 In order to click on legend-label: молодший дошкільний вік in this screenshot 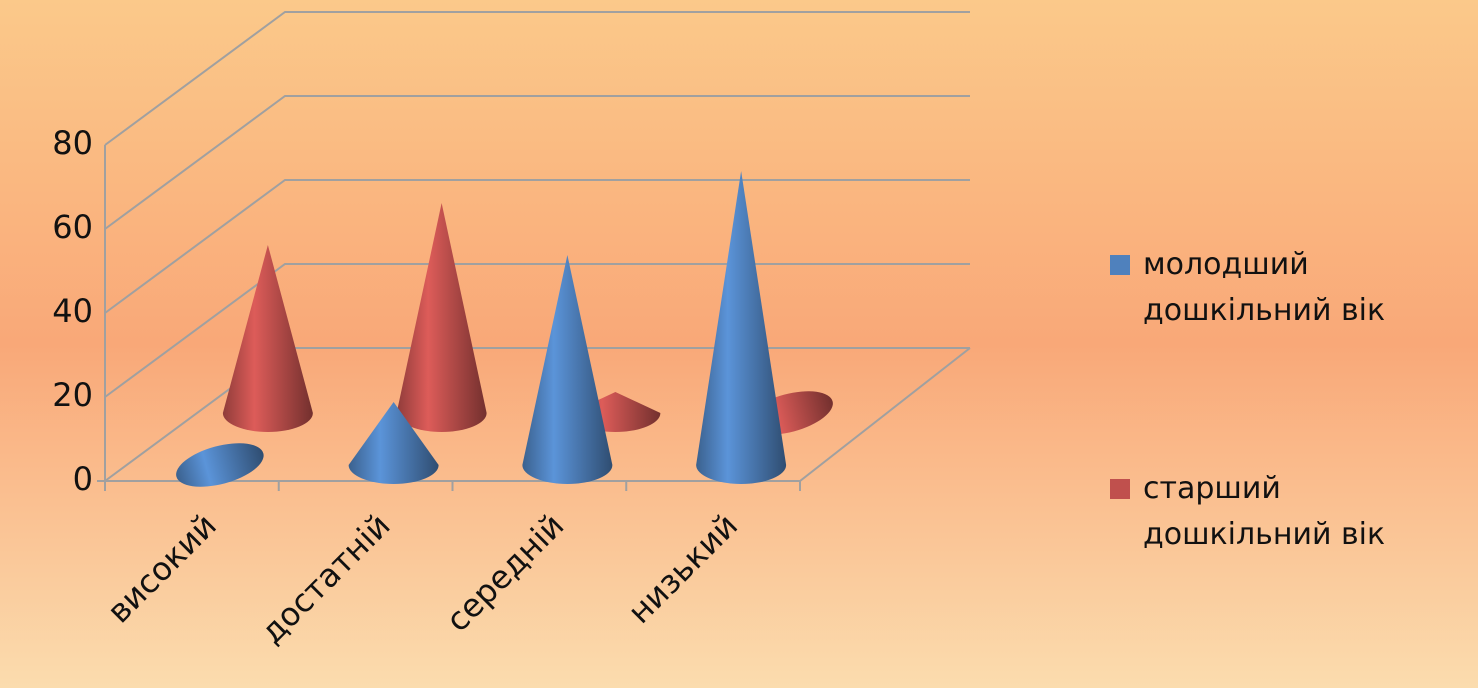, I will do `click(1264, 287)`.